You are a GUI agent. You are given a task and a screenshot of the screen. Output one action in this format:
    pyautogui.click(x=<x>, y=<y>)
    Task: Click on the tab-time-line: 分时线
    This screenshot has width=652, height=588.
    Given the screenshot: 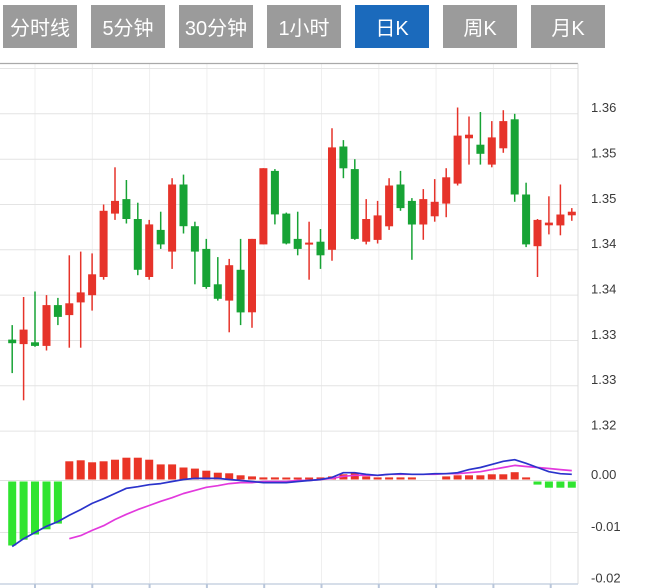 What is the action you would take?
    pyautogui.click(x=40, y=26)
    